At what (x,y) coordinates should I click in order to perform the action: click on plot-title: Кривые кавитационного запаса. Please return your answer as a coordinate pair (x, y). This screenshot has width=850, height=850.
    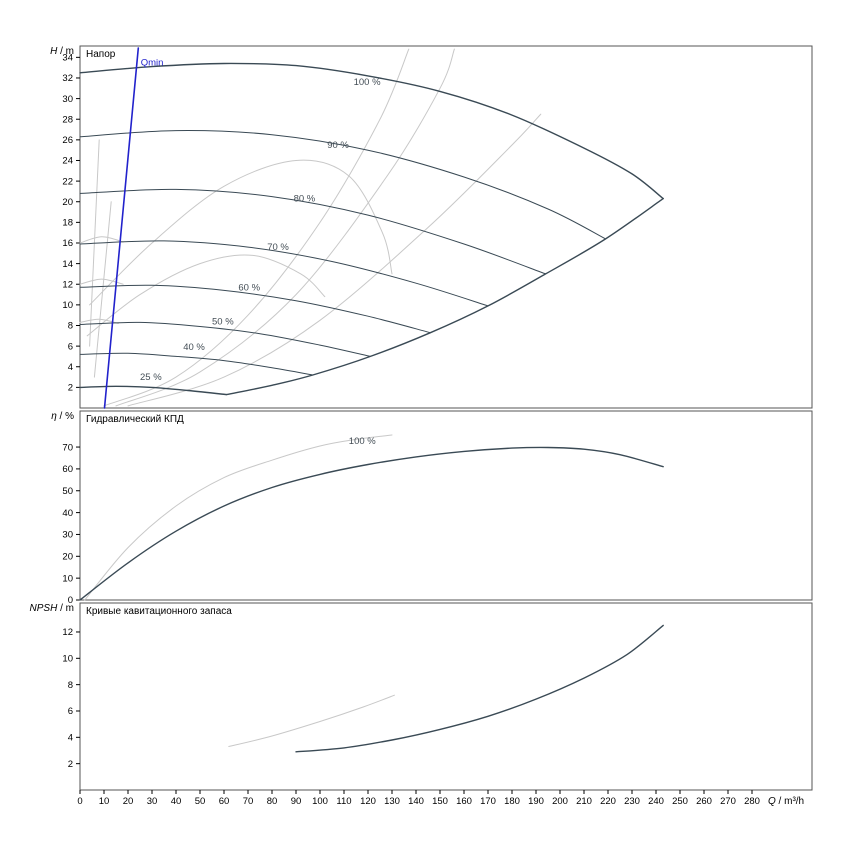
    Looking at the image, I should click on (159, 611).